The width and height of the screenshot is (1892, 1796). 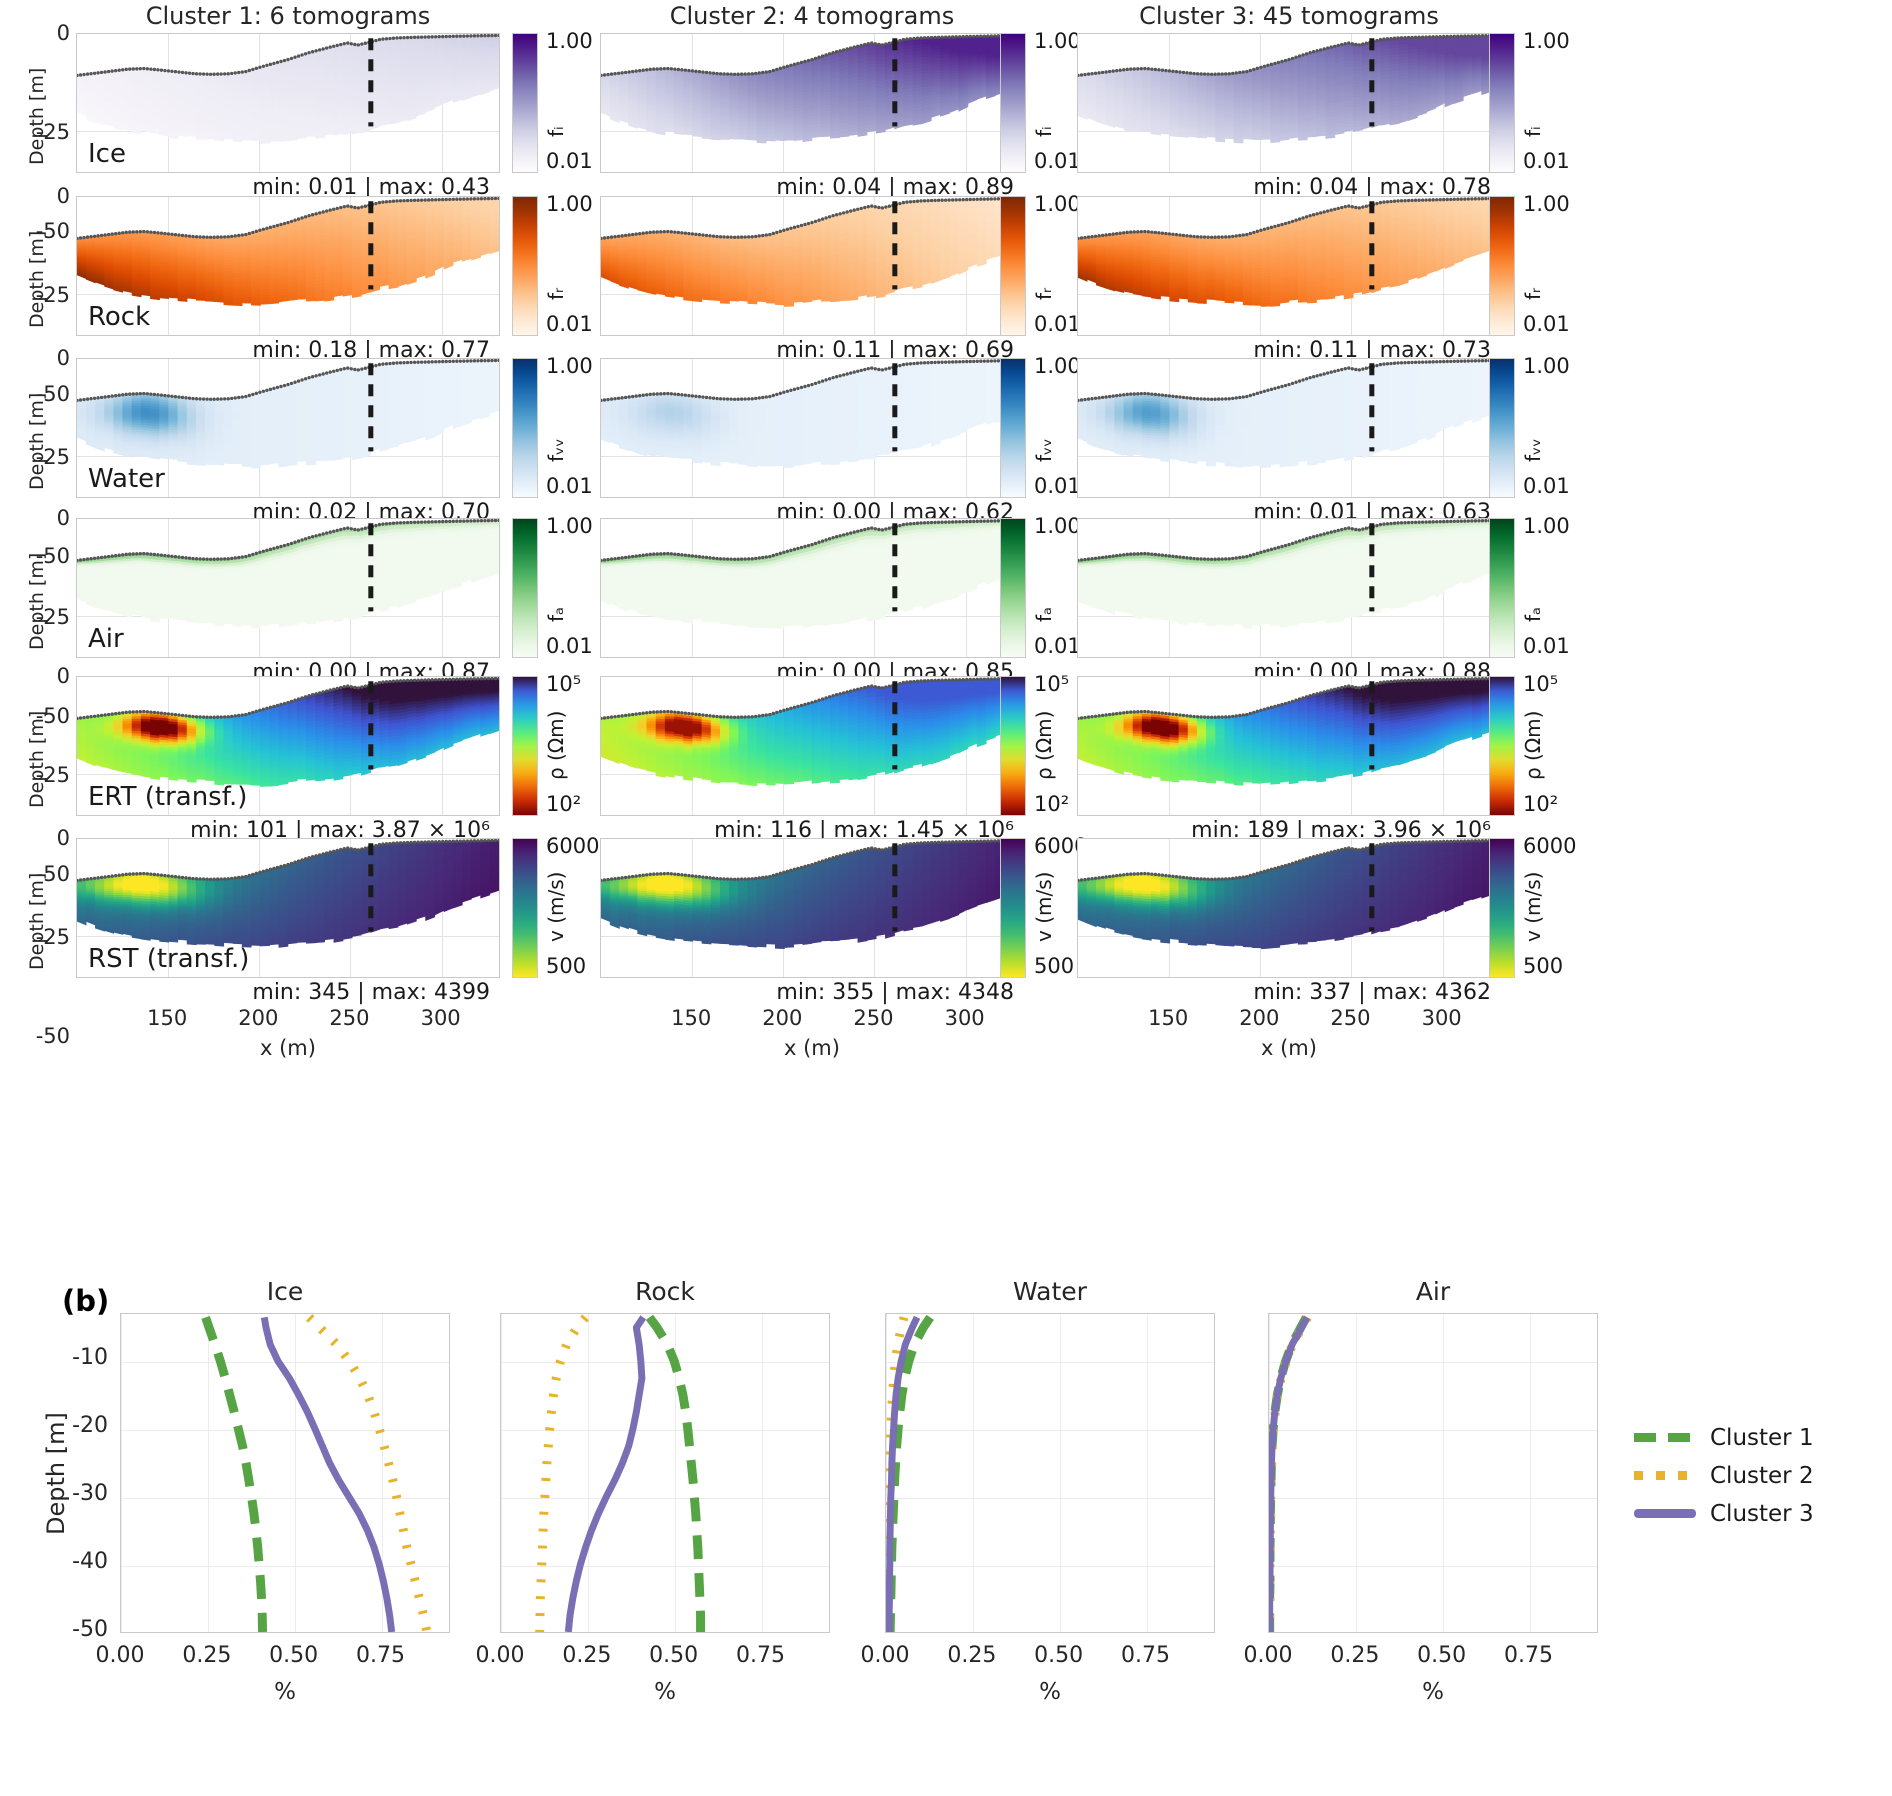 I want to click on panel-b-y-tick-4: -50, so click(x=69, y=1629).